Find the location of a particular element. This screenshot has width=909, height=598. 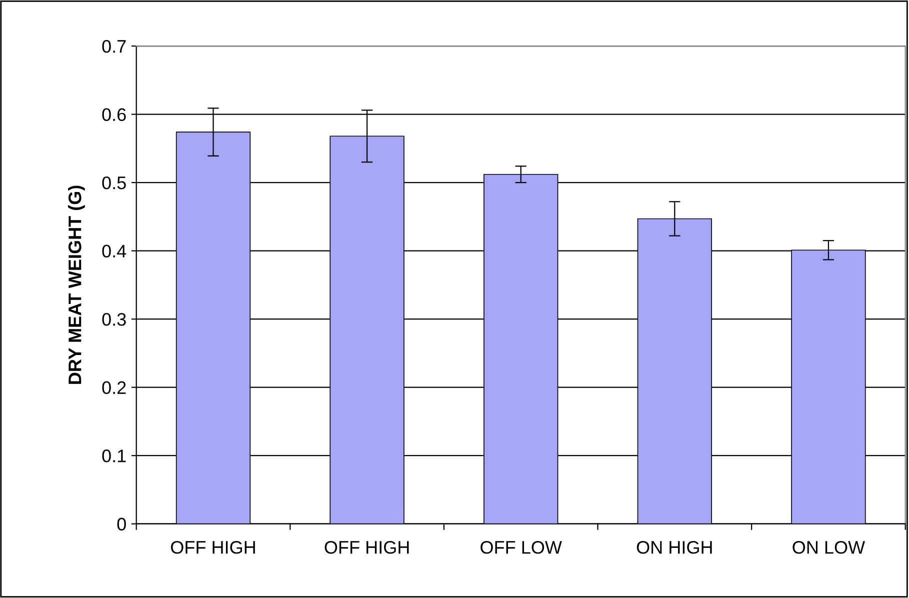

y-tick-label: 0.1 is located at coordinates (114, 456).